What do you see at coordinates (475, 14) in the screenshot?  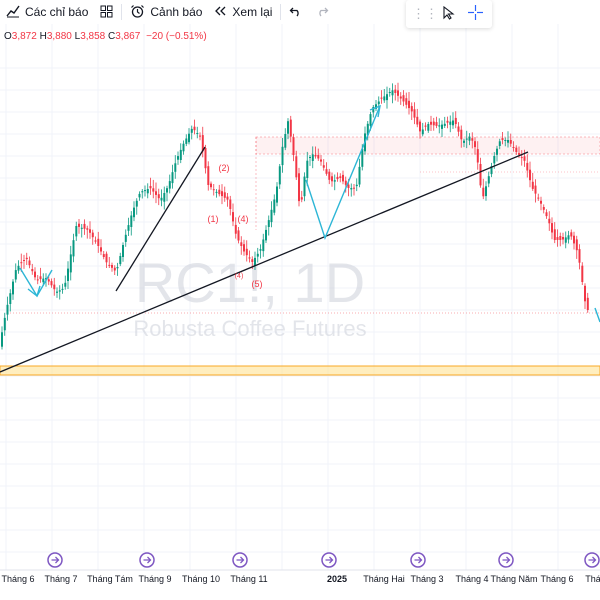 I see `crosshair-button` at bounding box center [475, 14].